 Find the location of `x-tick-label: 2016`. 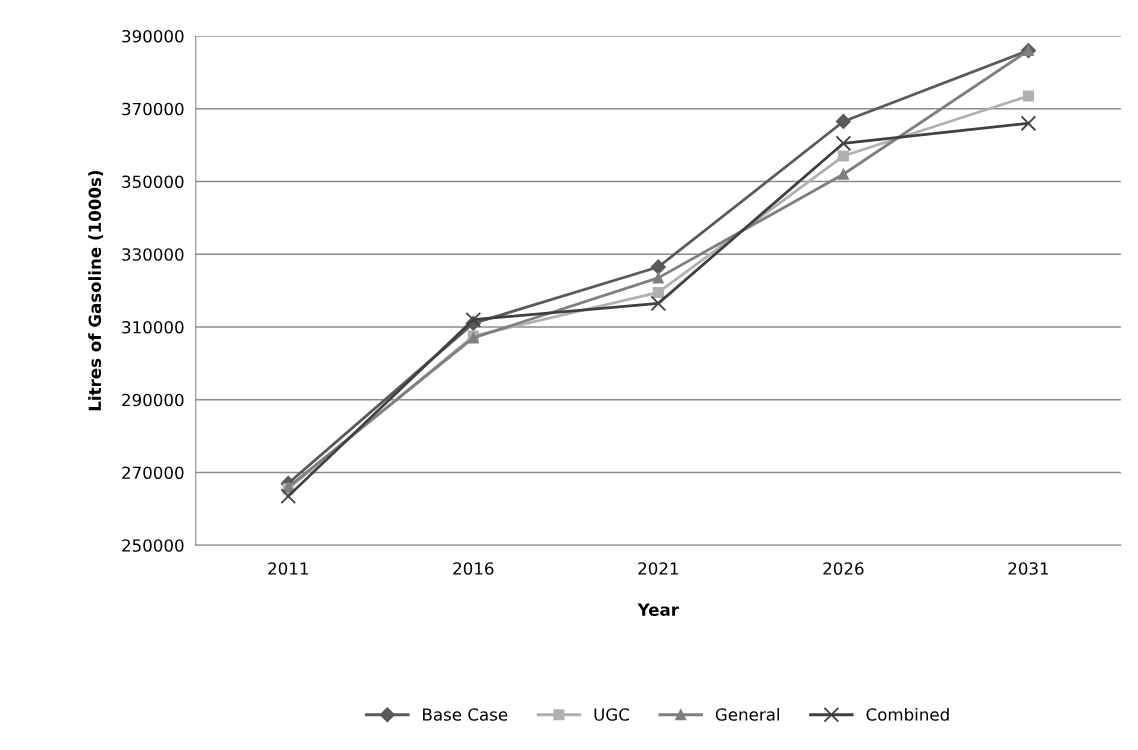

x-tick-label: 2016 is located at coordinates (473, 568).